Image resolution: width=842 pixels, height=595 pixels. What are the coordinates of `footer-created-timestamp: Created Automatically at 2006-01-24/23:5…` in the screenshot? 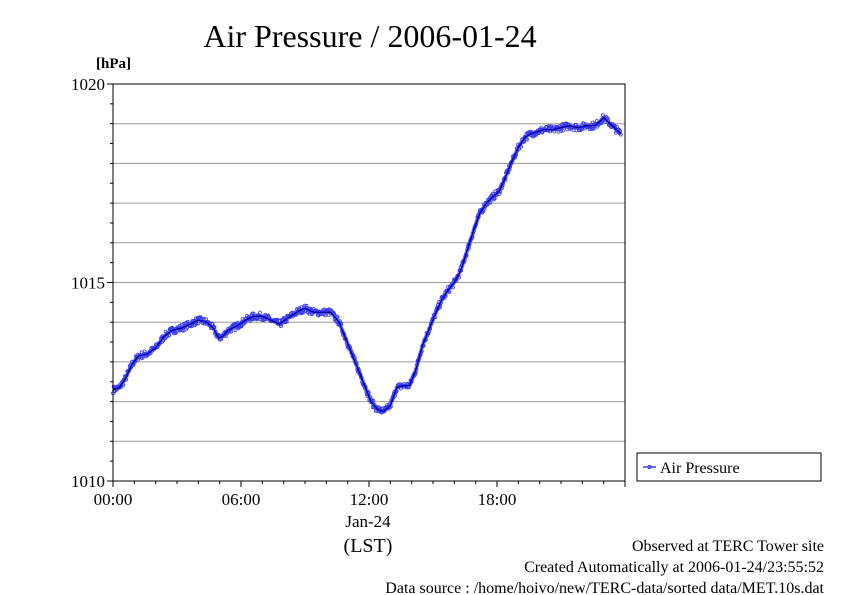 It's located at (674, 567).